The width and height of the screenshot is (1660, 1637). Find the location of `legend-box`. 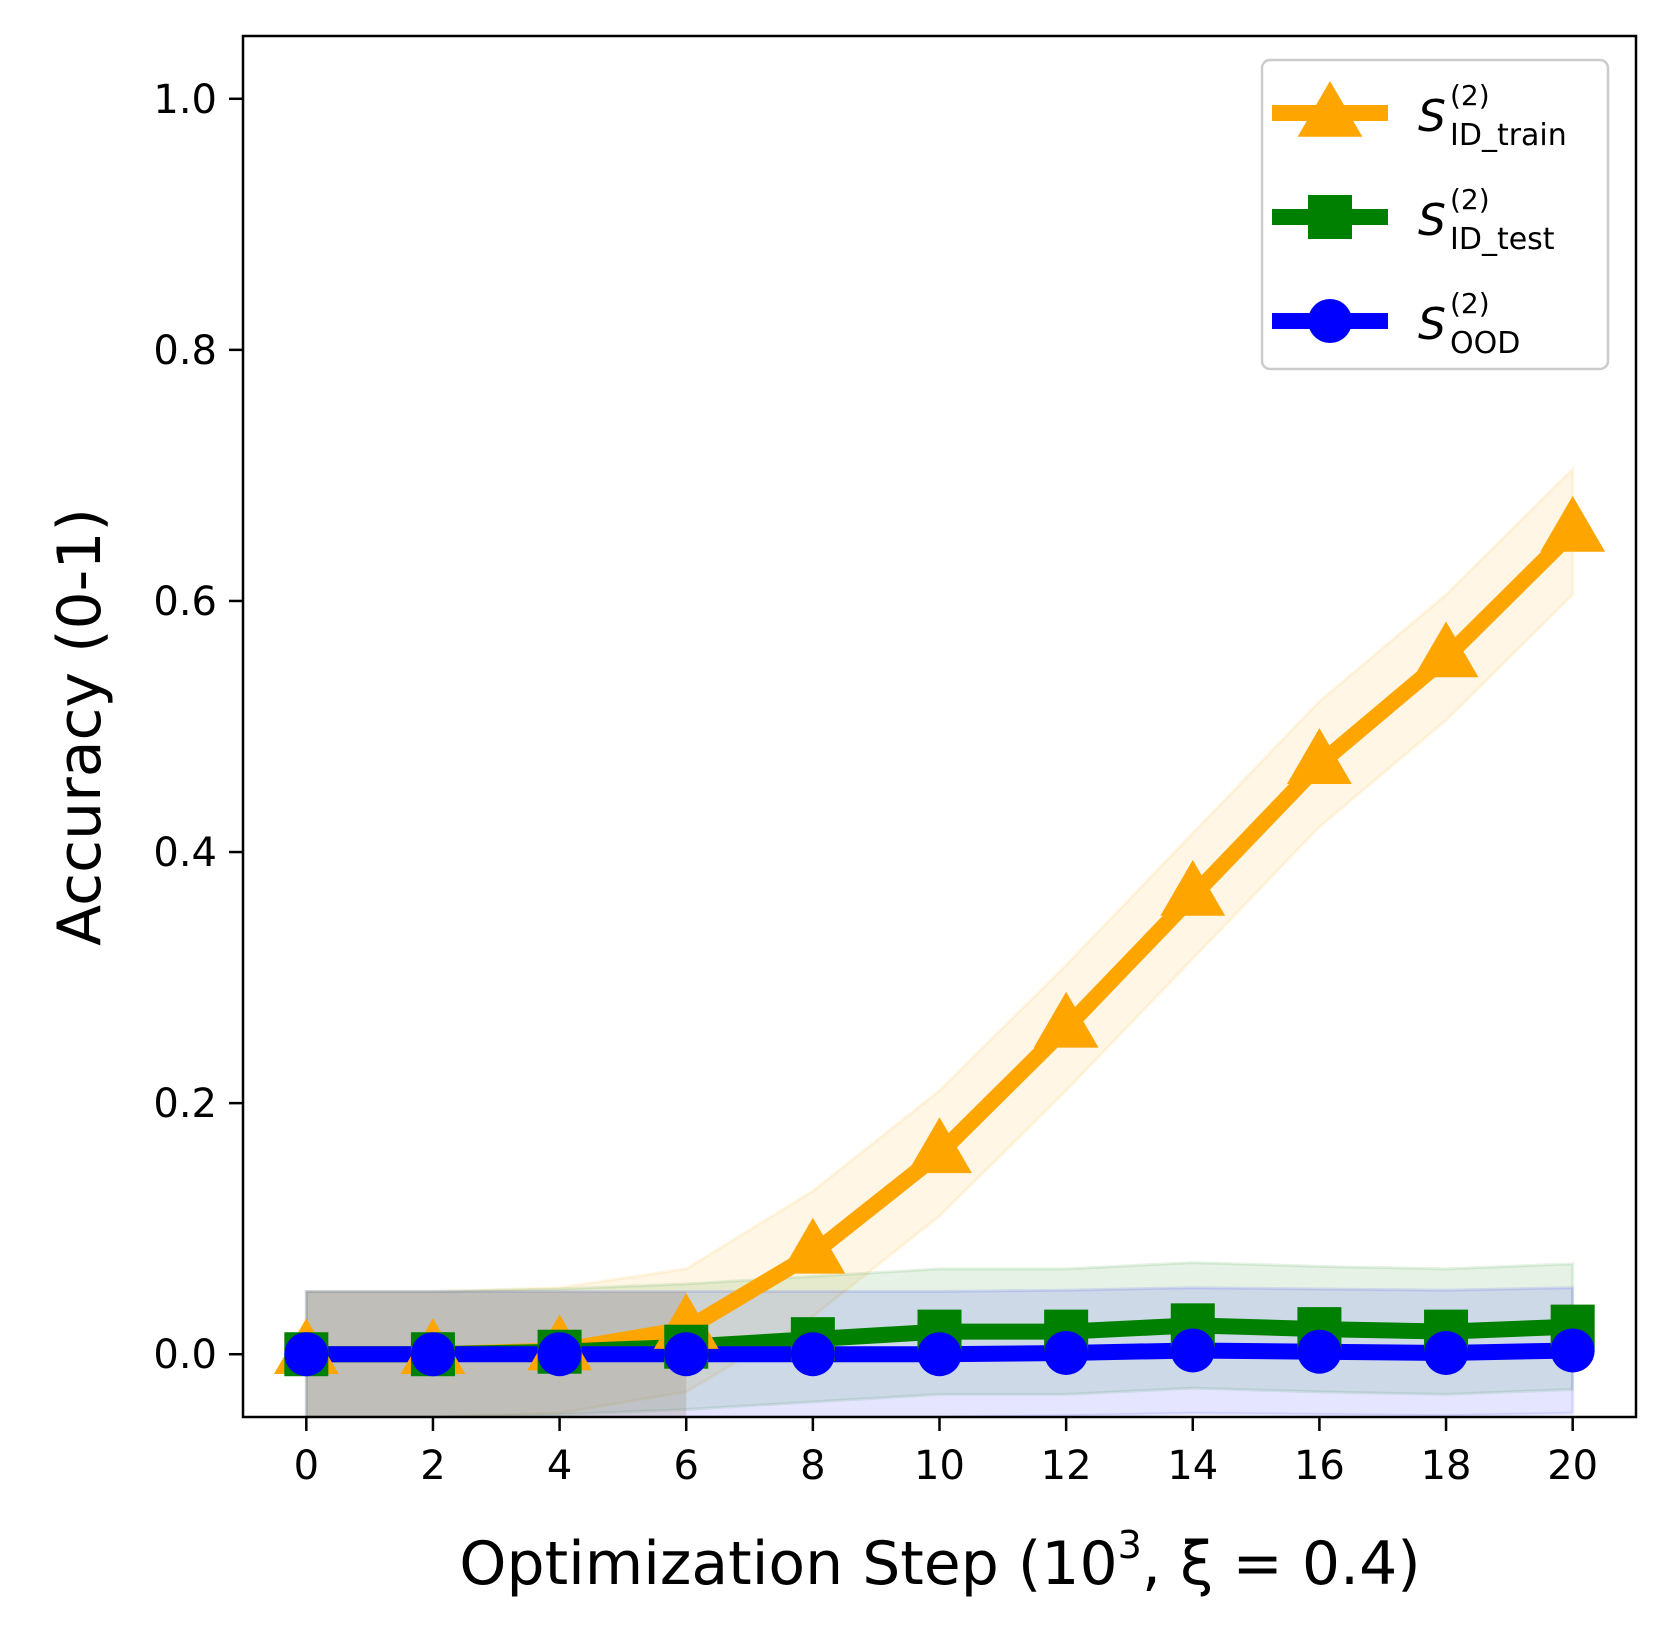

legend-box is located at coordinates (1435, 214).